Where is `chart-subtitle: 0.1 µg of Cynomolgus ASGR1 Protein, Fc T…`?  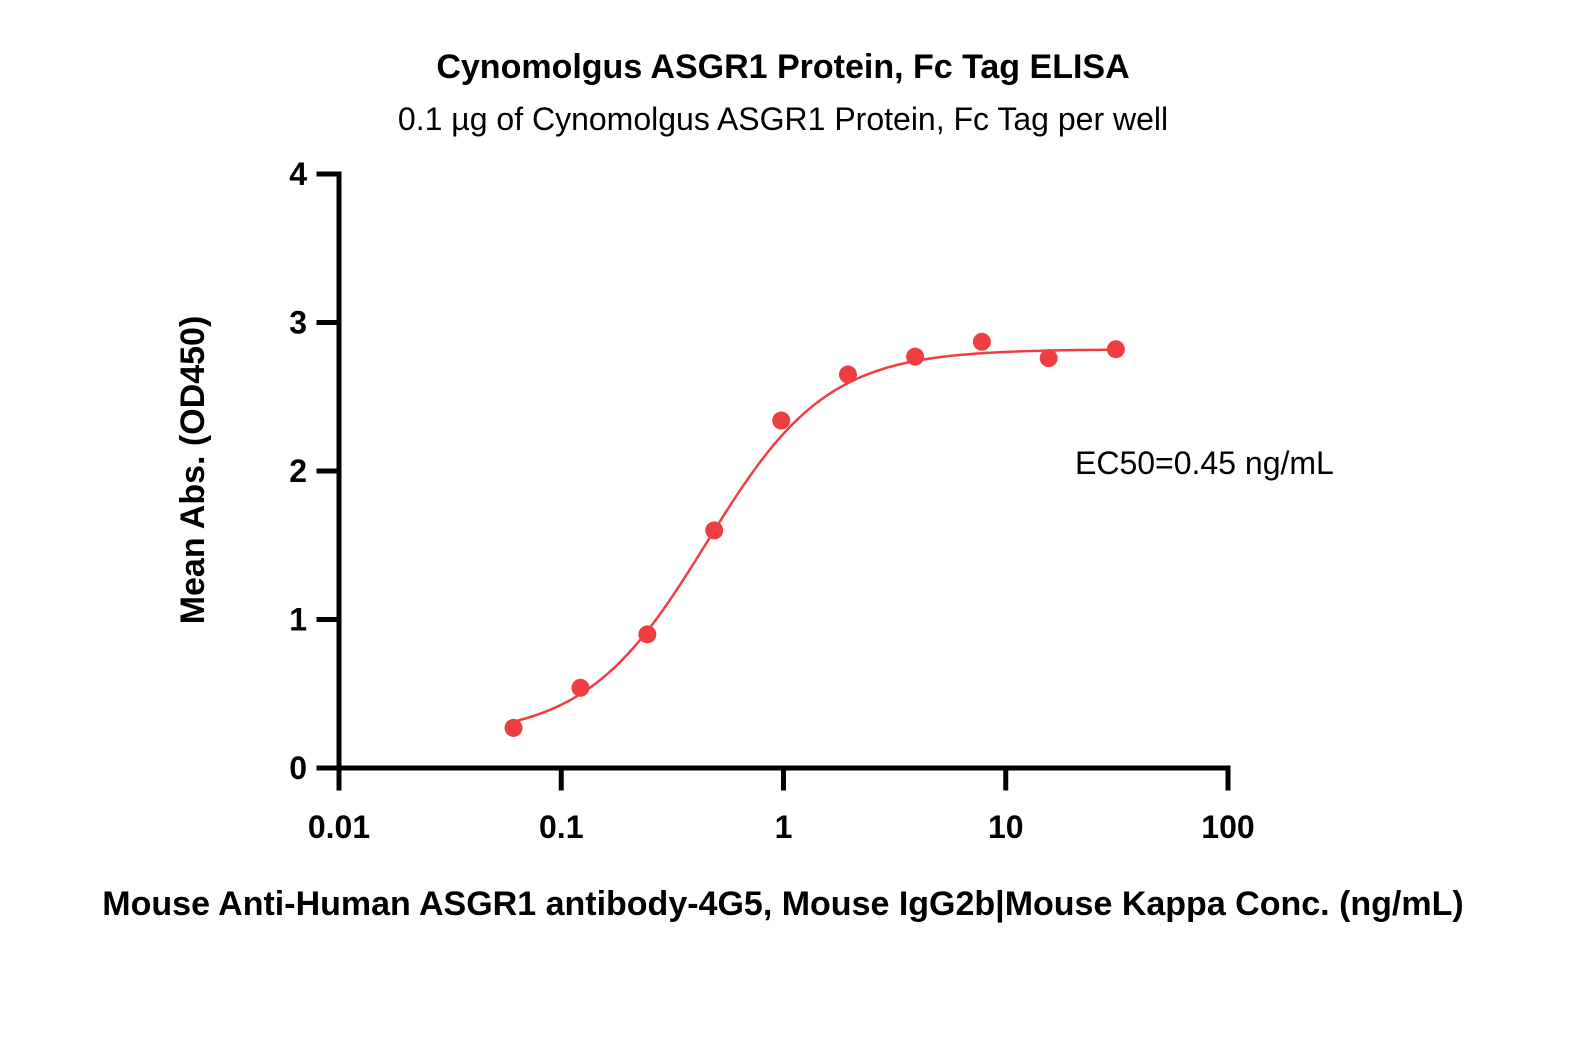 chart-subtitle: 0.1 µg of Cynomolgus ASGR1 Protein, Fc T… is located at coordinates (783, 119).